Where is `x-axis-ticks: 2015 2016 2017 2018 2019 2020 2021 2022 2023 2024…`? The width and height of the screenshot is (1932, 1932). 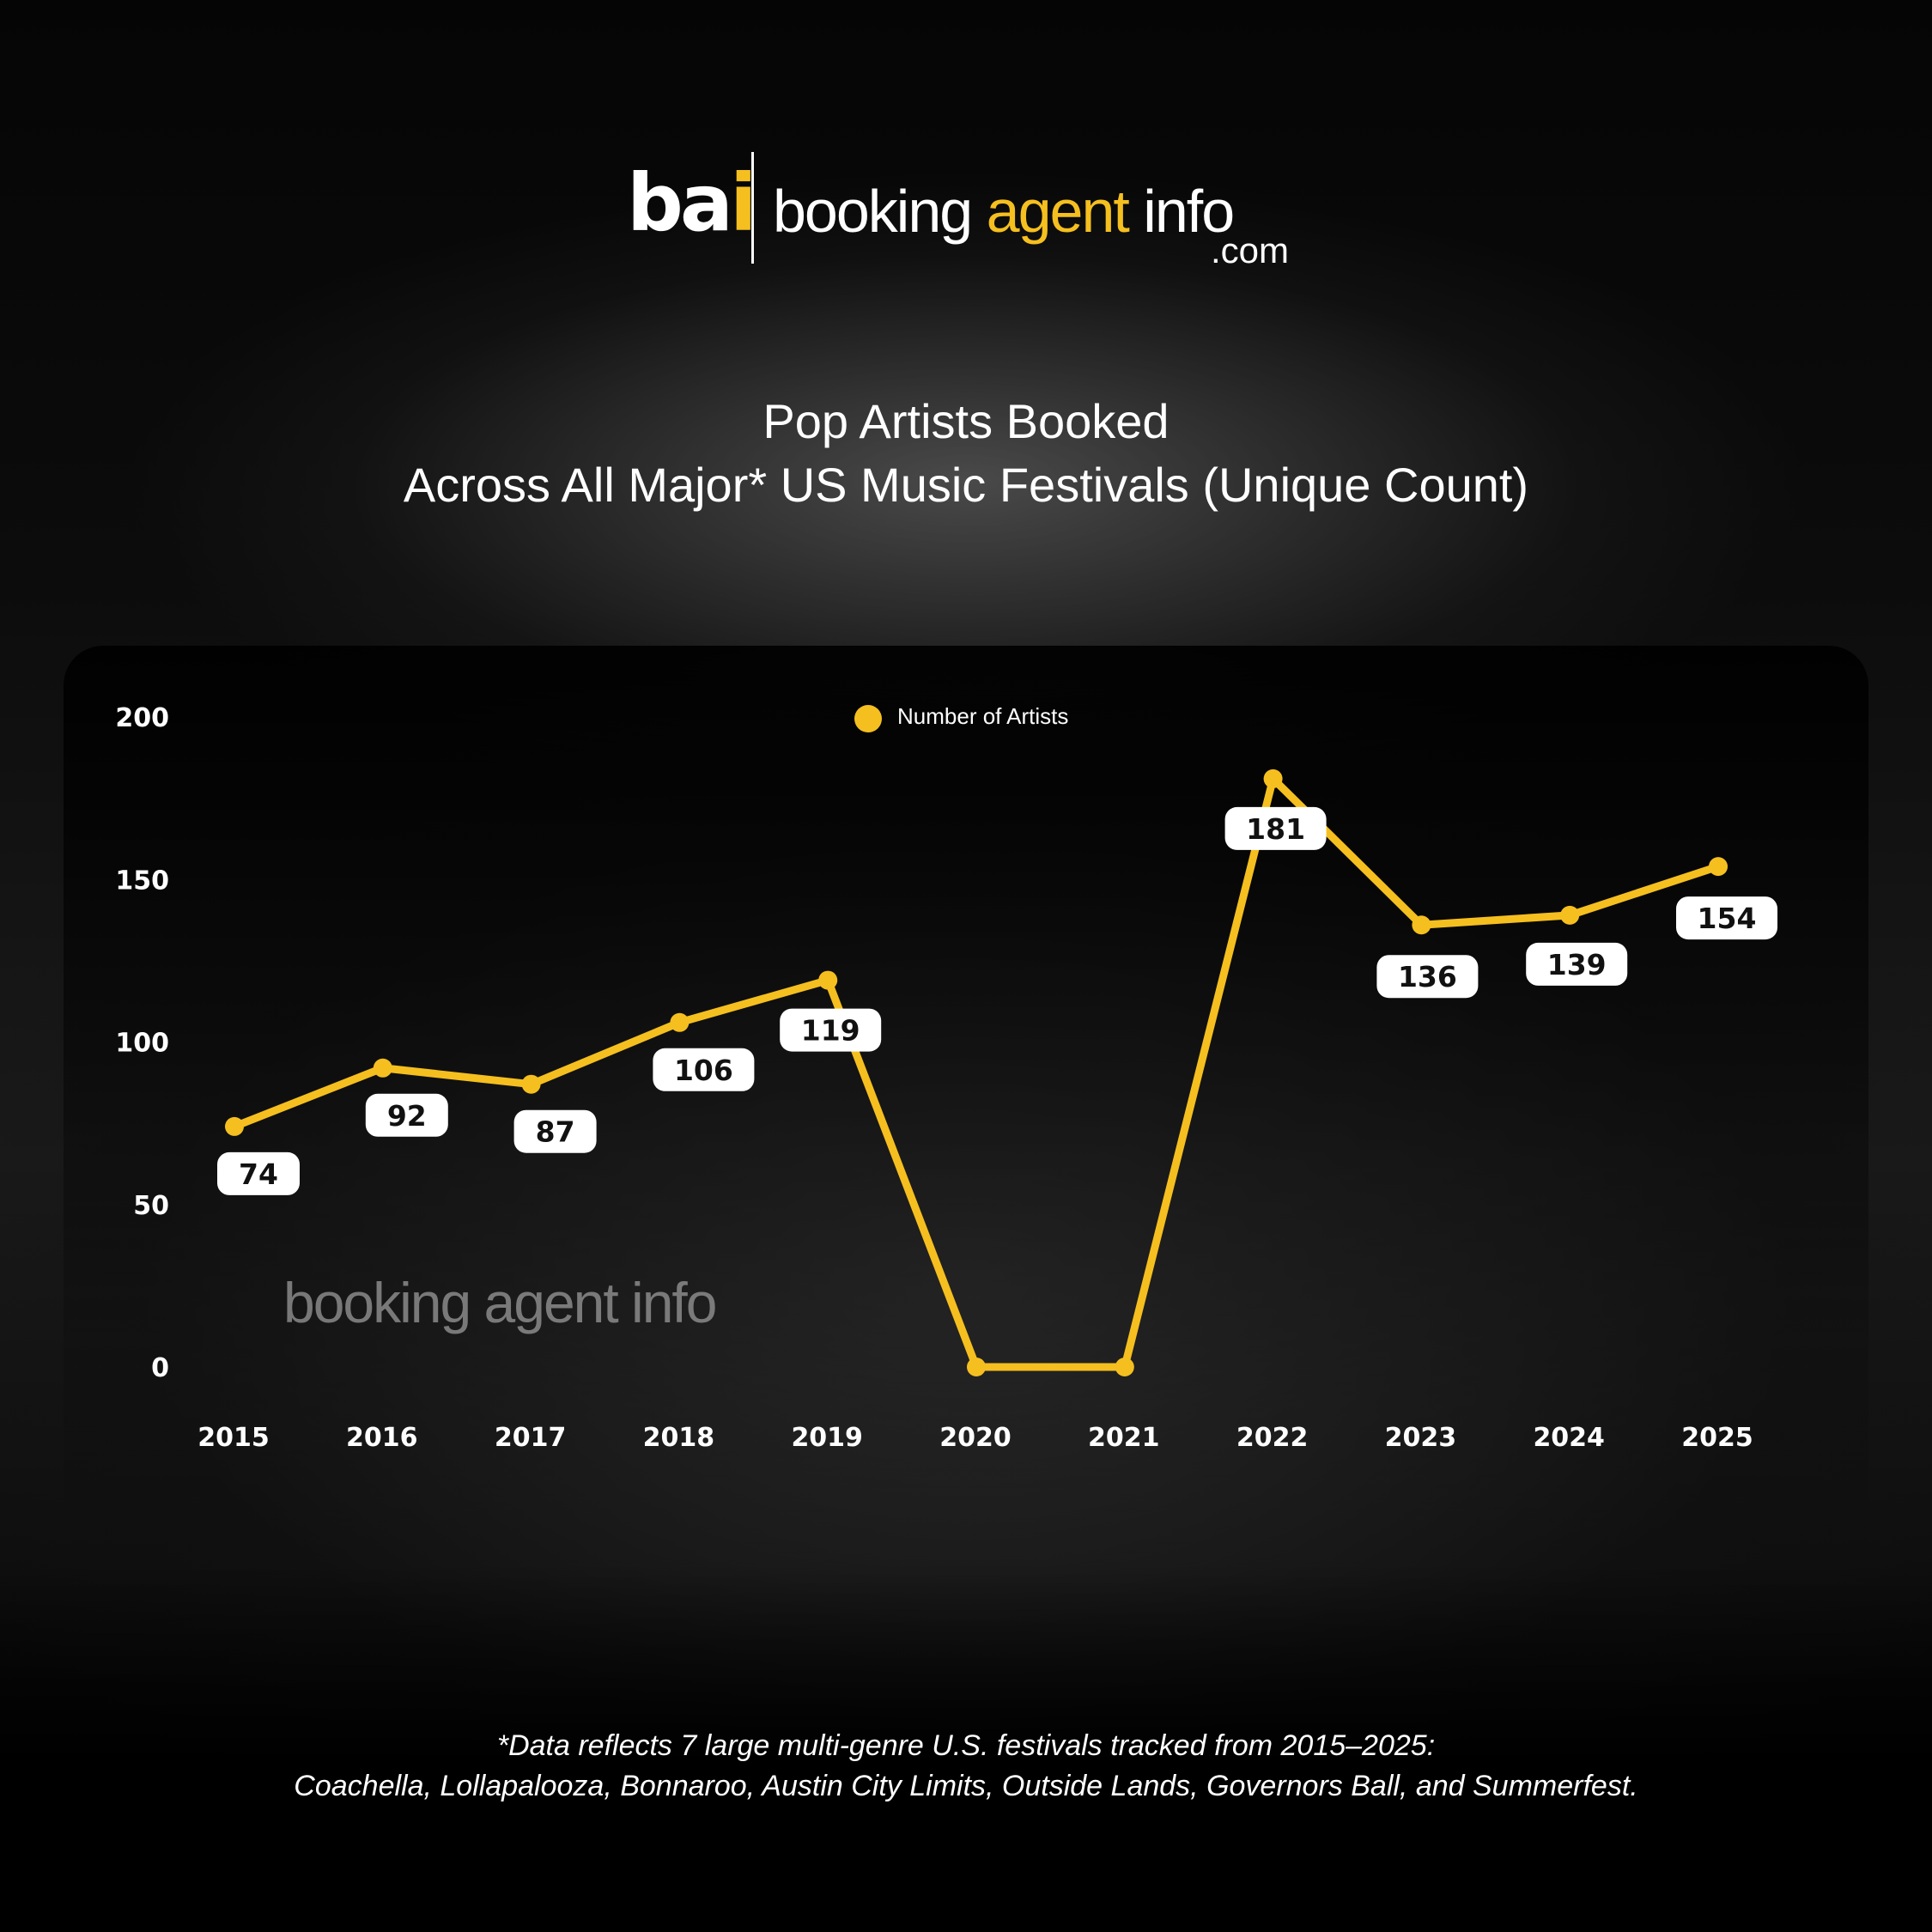 x-axis-ticks: 2015 2016 2017 2018 2019 2020 2021 2022 2023 2024… is located at coordinates (975, 1438).